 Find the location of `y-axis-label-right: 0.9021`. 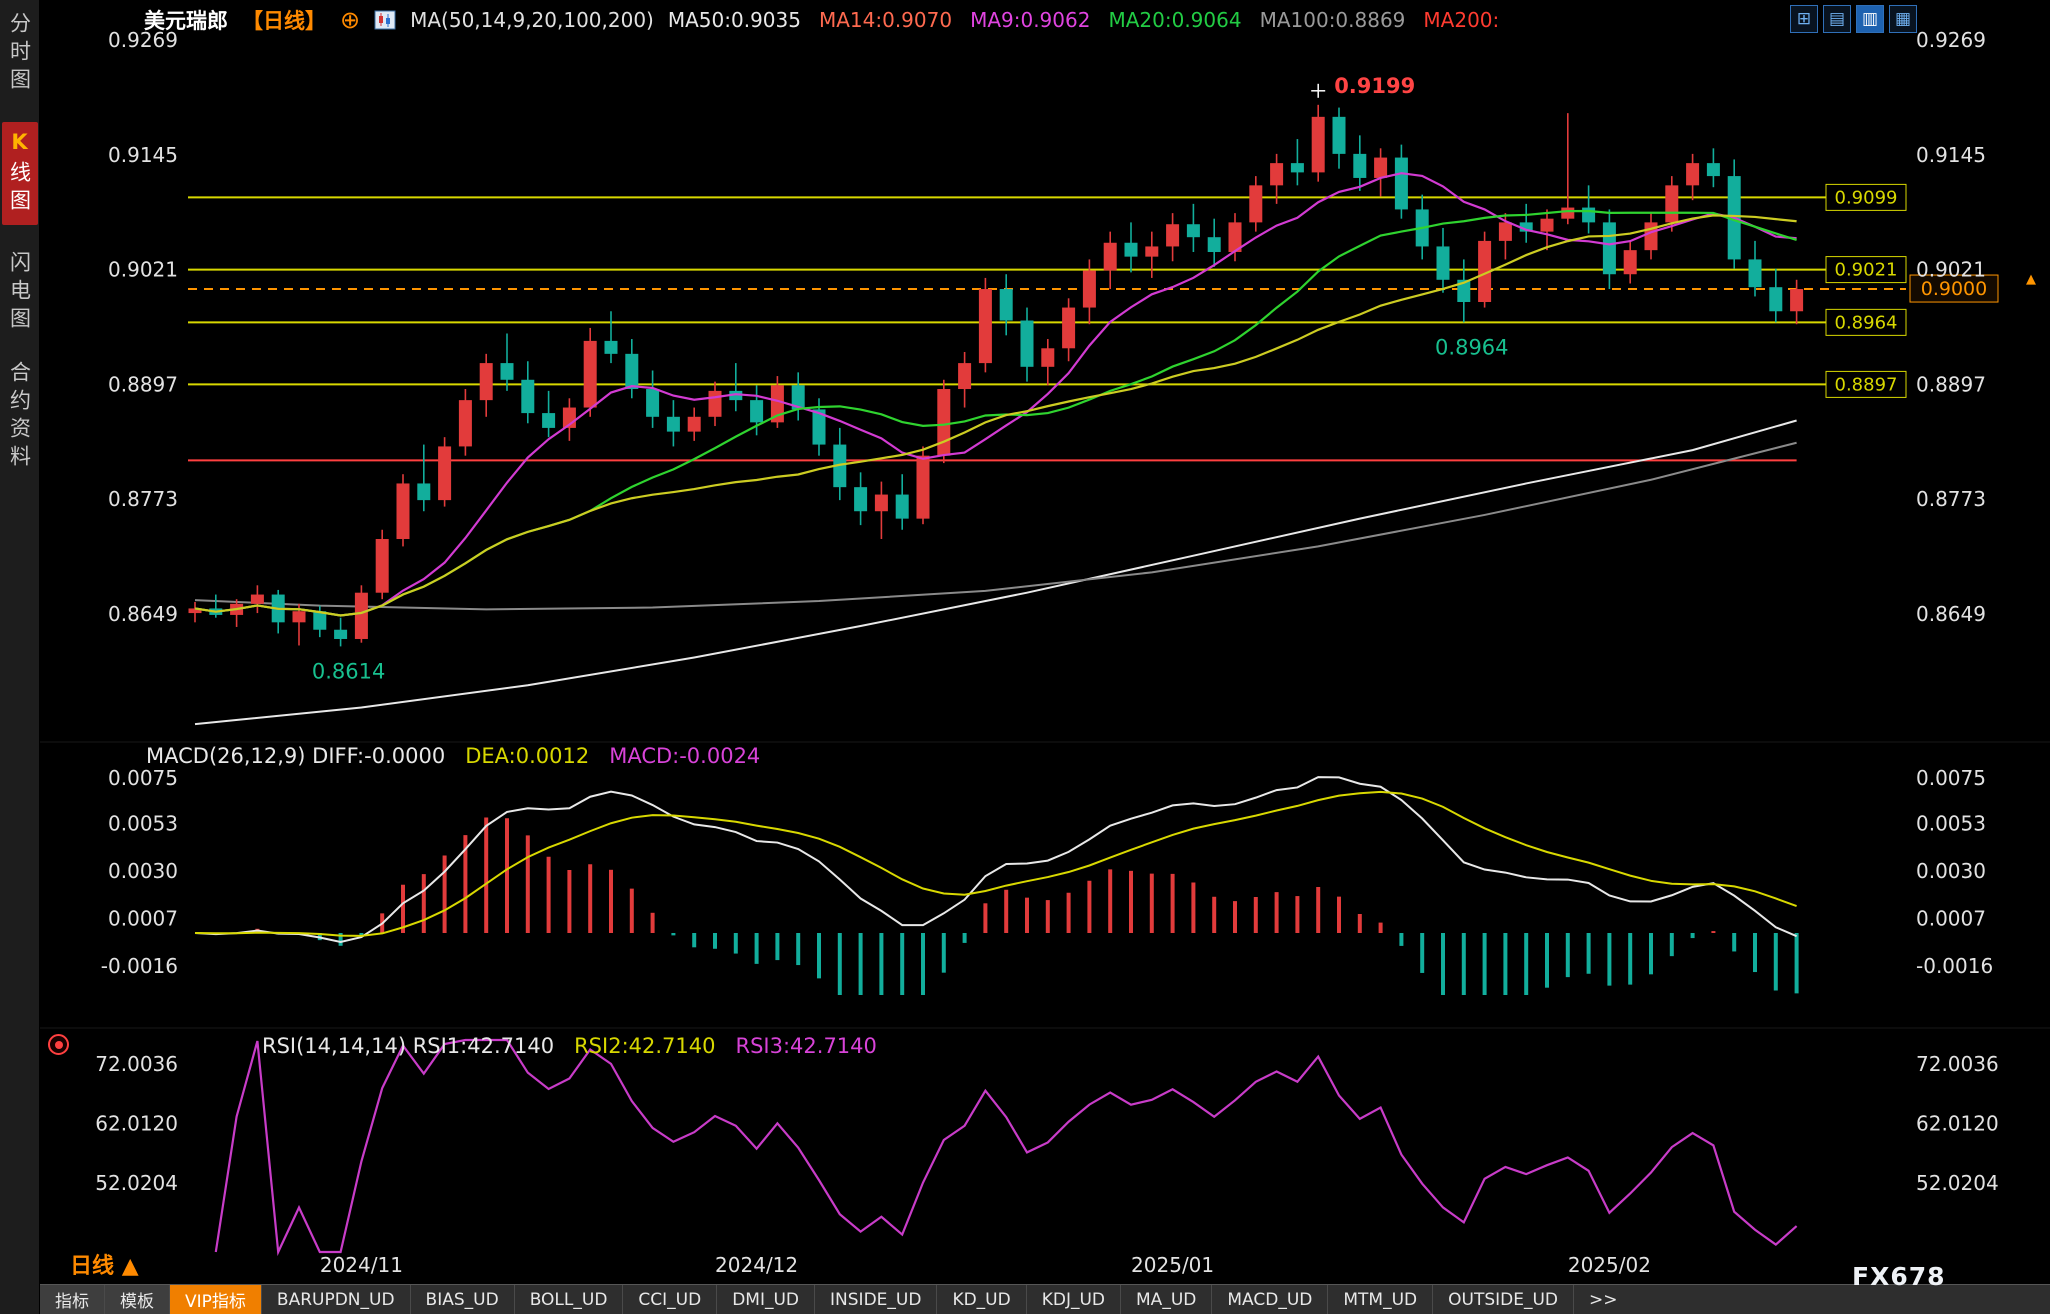

y-axis-label-right: 0.9021 is located at coordinates (1951, 270).